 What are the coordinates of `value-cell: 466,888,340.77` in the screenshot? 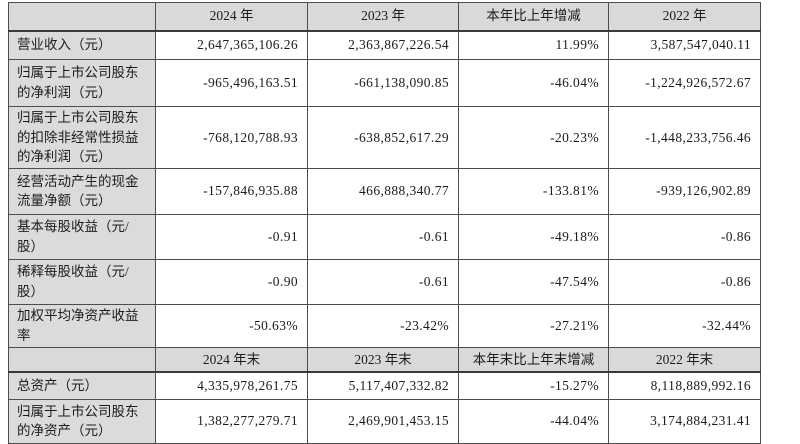 It's located at (383, 191).